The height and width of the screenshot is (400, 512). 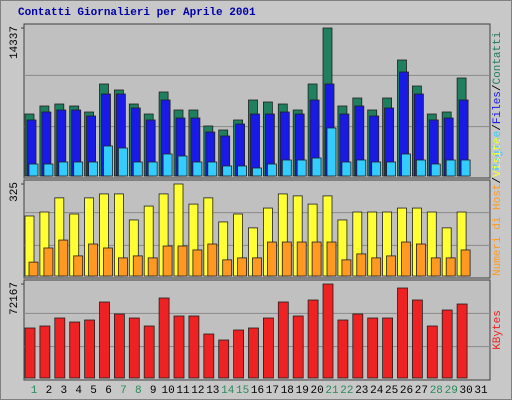 I want to click on x-tick-label: 19, so click(x=302, y=391).